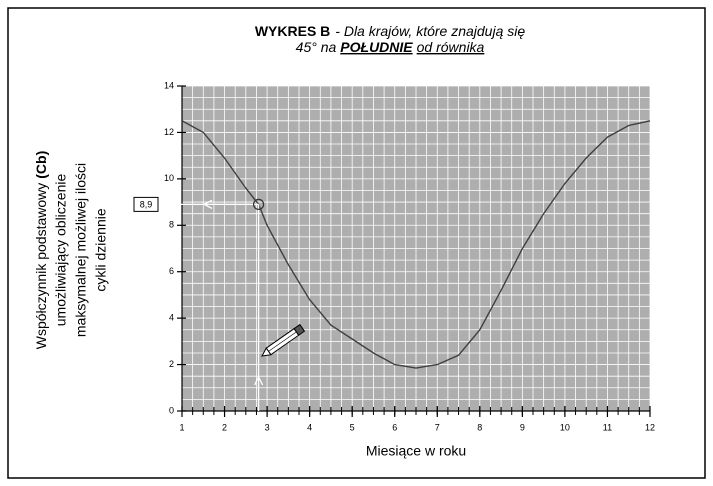 This screenshot has width=713, height=486. What do you see at coordinates (101, 249) in the screenshot?
I see `y-label-line: cykli dziennie` at bounding box center [101, 249].